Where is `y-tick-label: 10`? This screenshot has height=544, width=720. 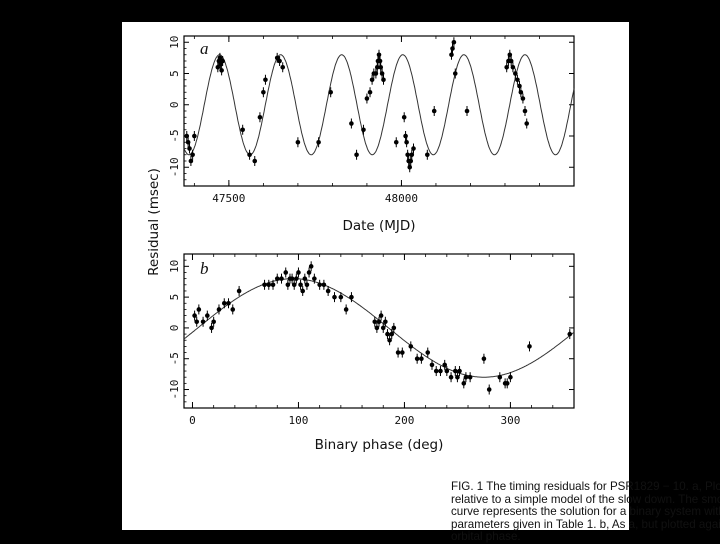
y-tick-label: 10 is located at coordinates (174, 42).